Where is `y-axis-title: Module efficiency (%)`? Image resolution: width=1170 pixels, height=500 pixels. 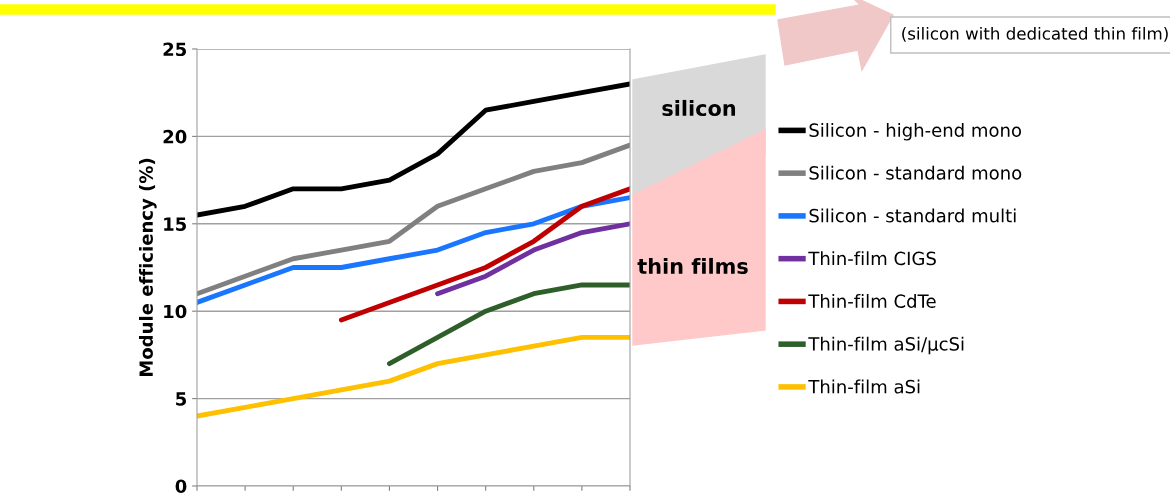
y-axis-title: Module efficiency (%) is located at coordinates (147, 267).